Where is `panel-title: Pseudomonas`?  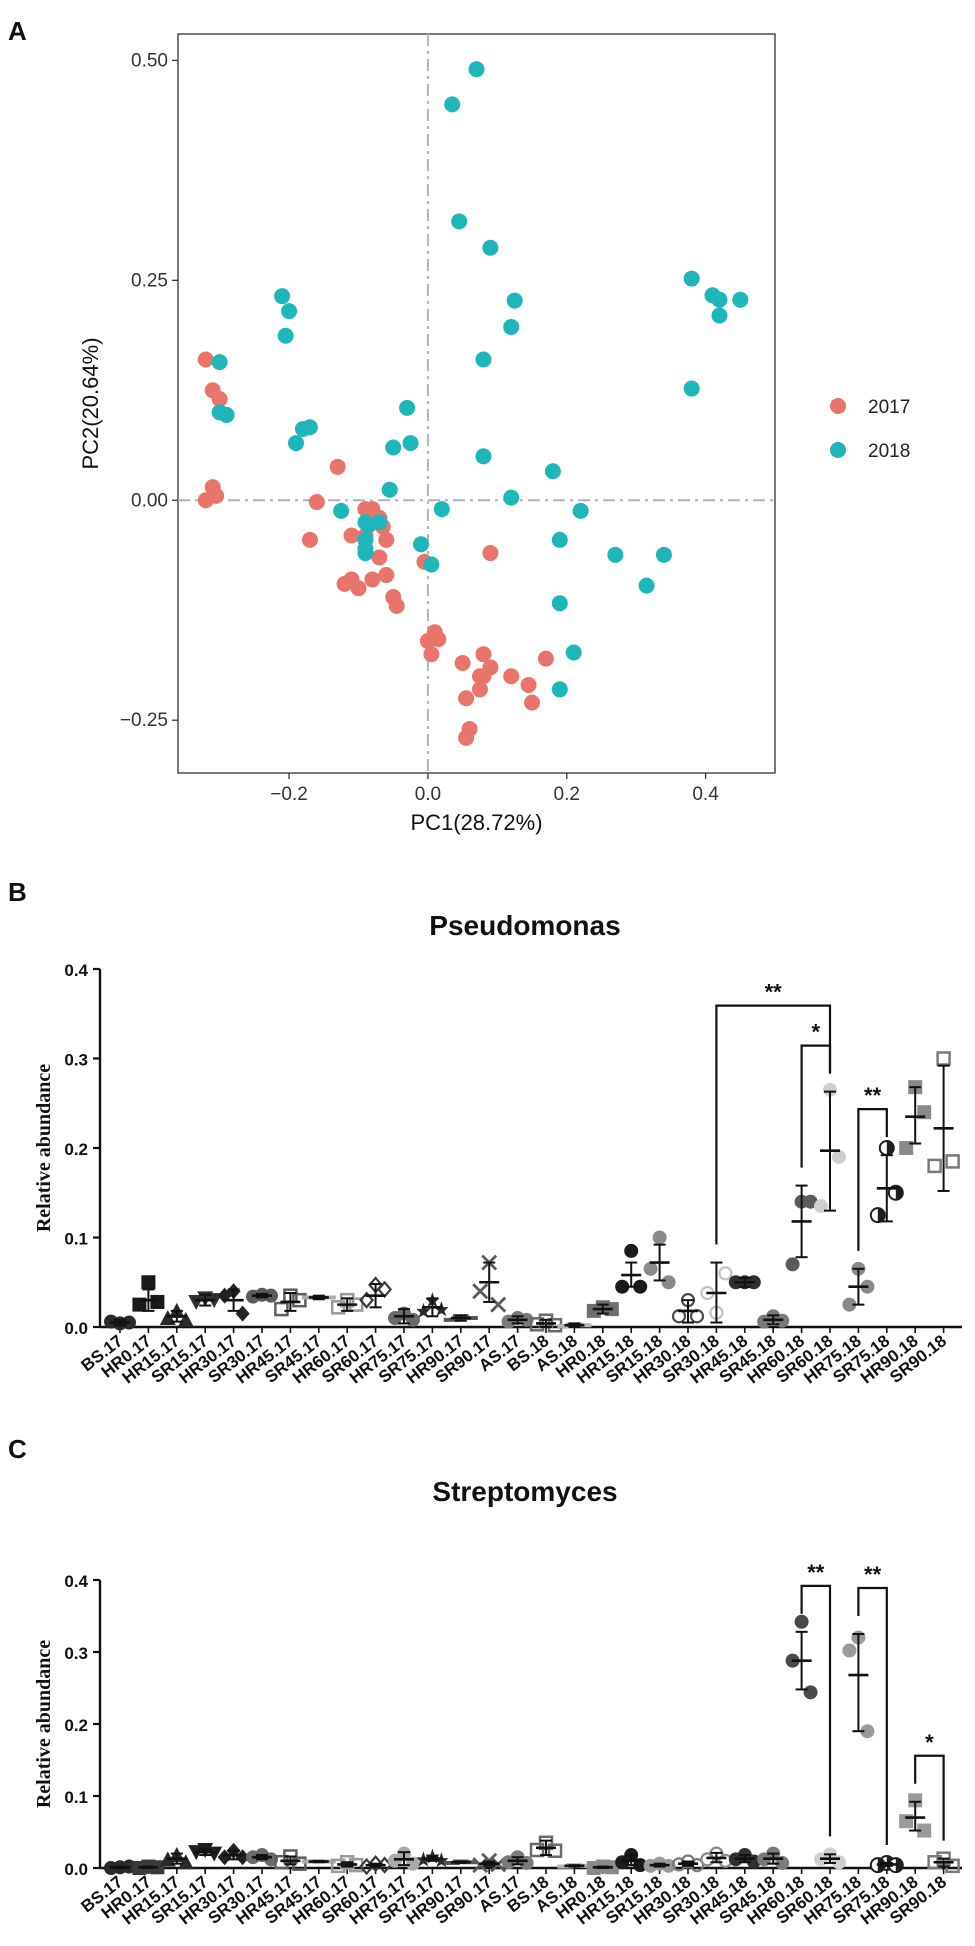
panel-title: Pseudomonas is located at coordinates (524, 925).